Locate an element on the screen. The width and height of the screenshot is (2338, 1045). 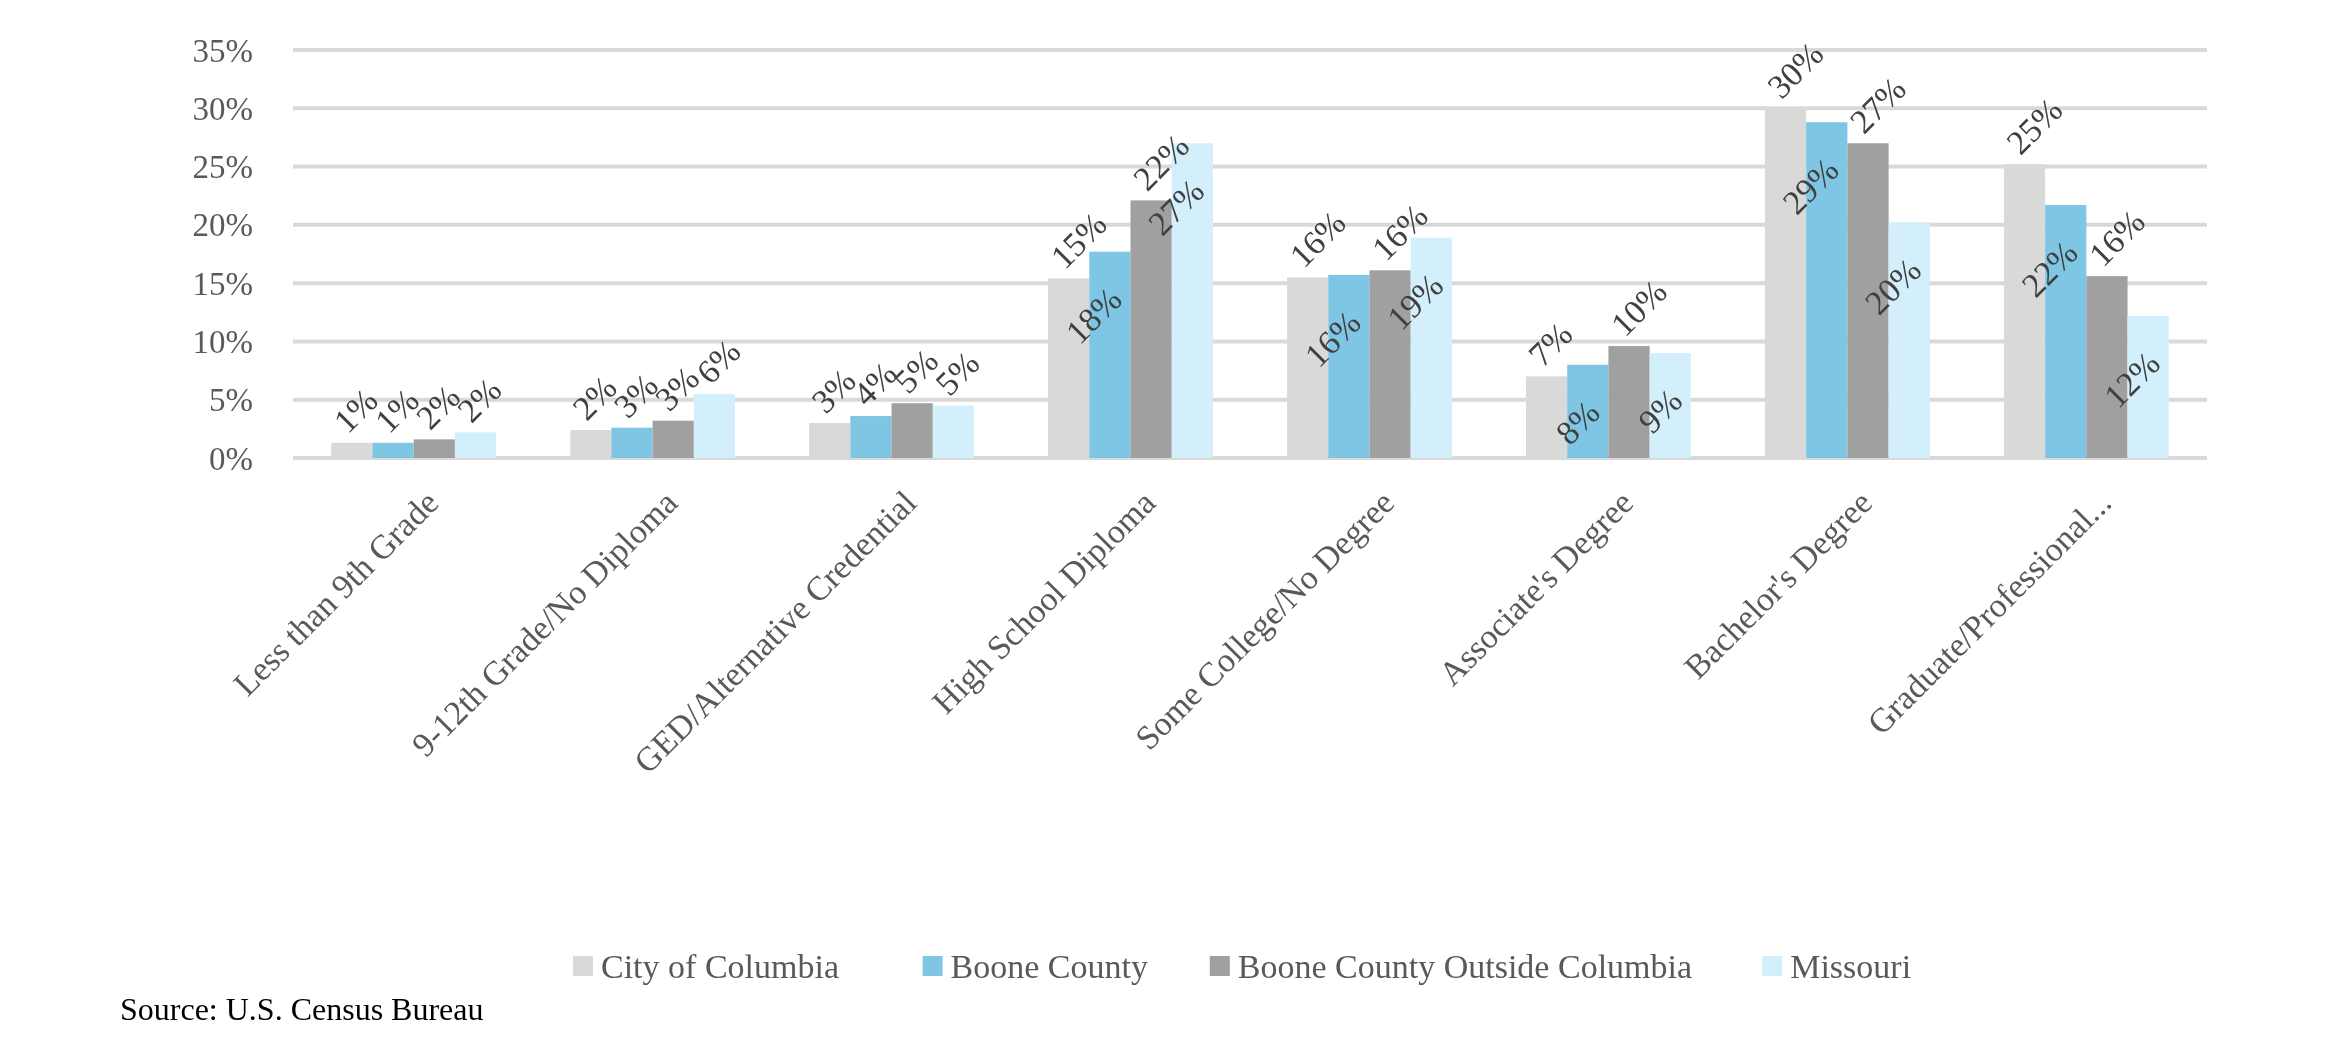
data-label: 8% is located at coordinates (1577, 422).